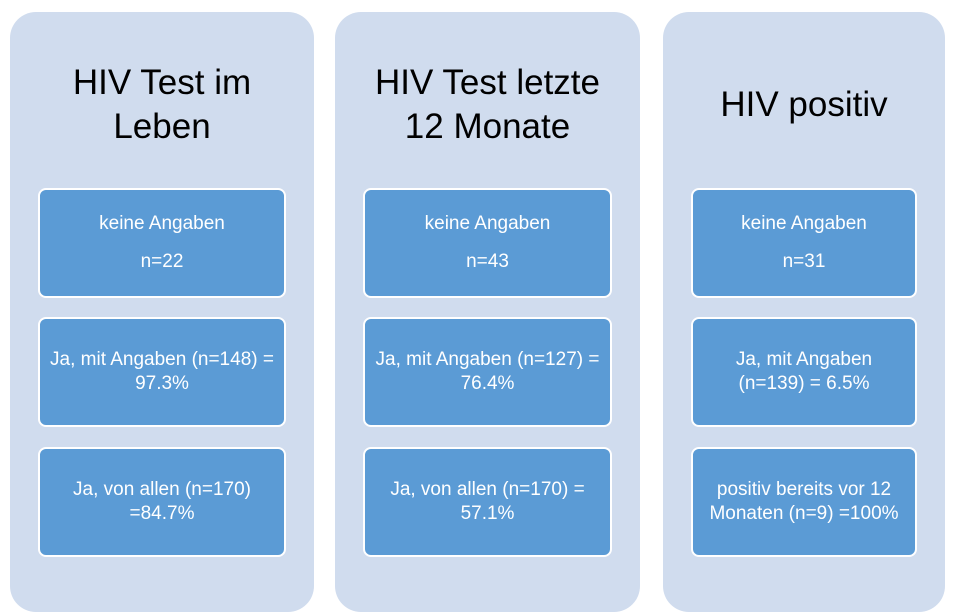 This screenshot has height=612, width=955. Describe the element at coordinates (162, 243) in the screenshot. I see `info-box: keine Angaben n=22` at that location.